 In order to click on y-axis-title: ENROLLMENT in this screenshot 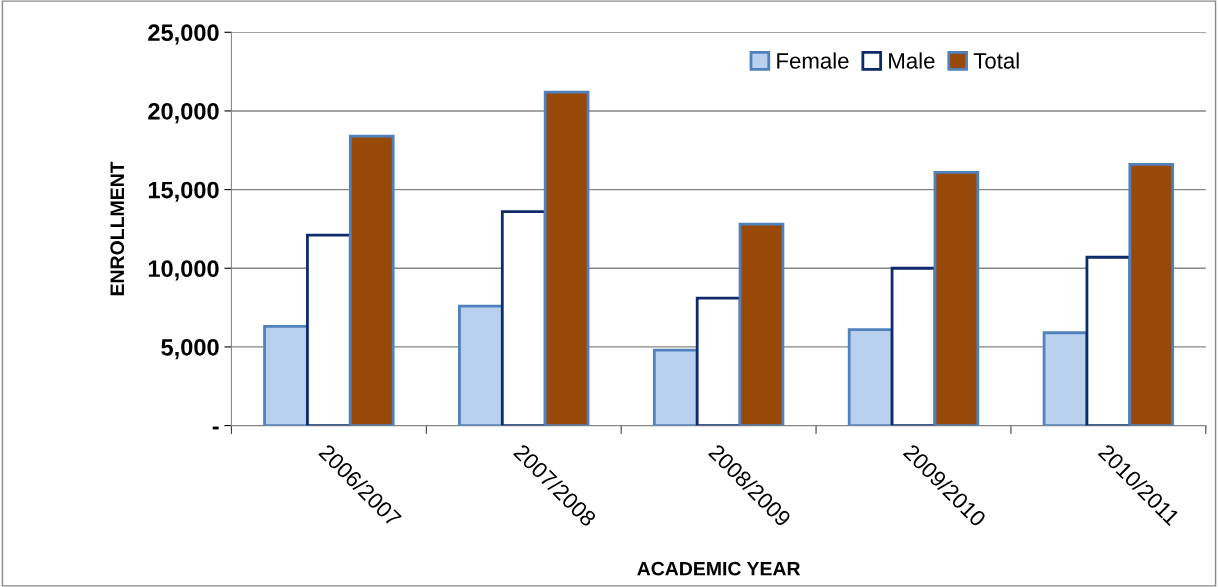, I will do `click(117, 228)`.